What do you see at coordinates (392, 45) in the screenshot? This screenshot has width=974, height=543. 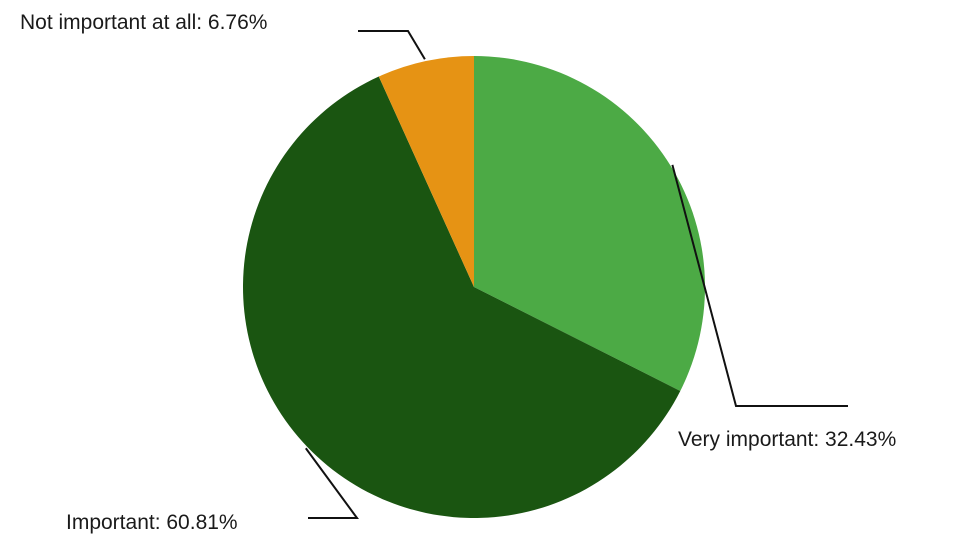 I see `leader-line-not-important-at-all` at bounding box center [392, 45].